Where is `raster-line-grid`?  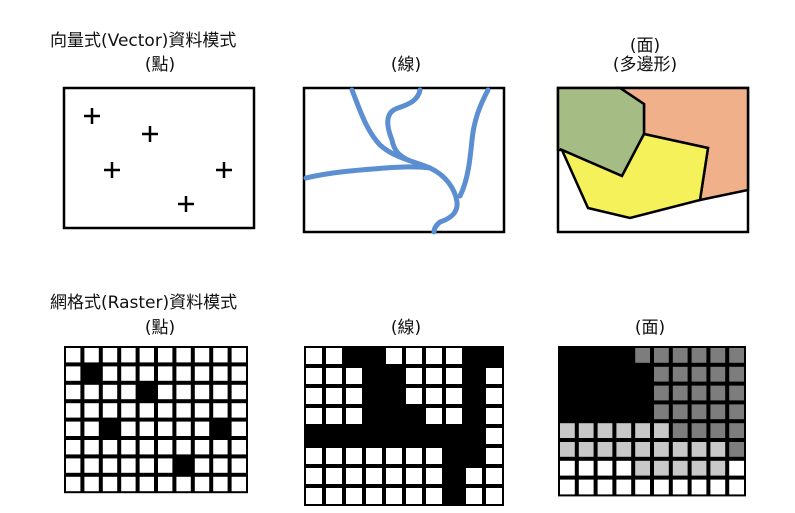
raster-line-grid is located at coordinates (404, 426).